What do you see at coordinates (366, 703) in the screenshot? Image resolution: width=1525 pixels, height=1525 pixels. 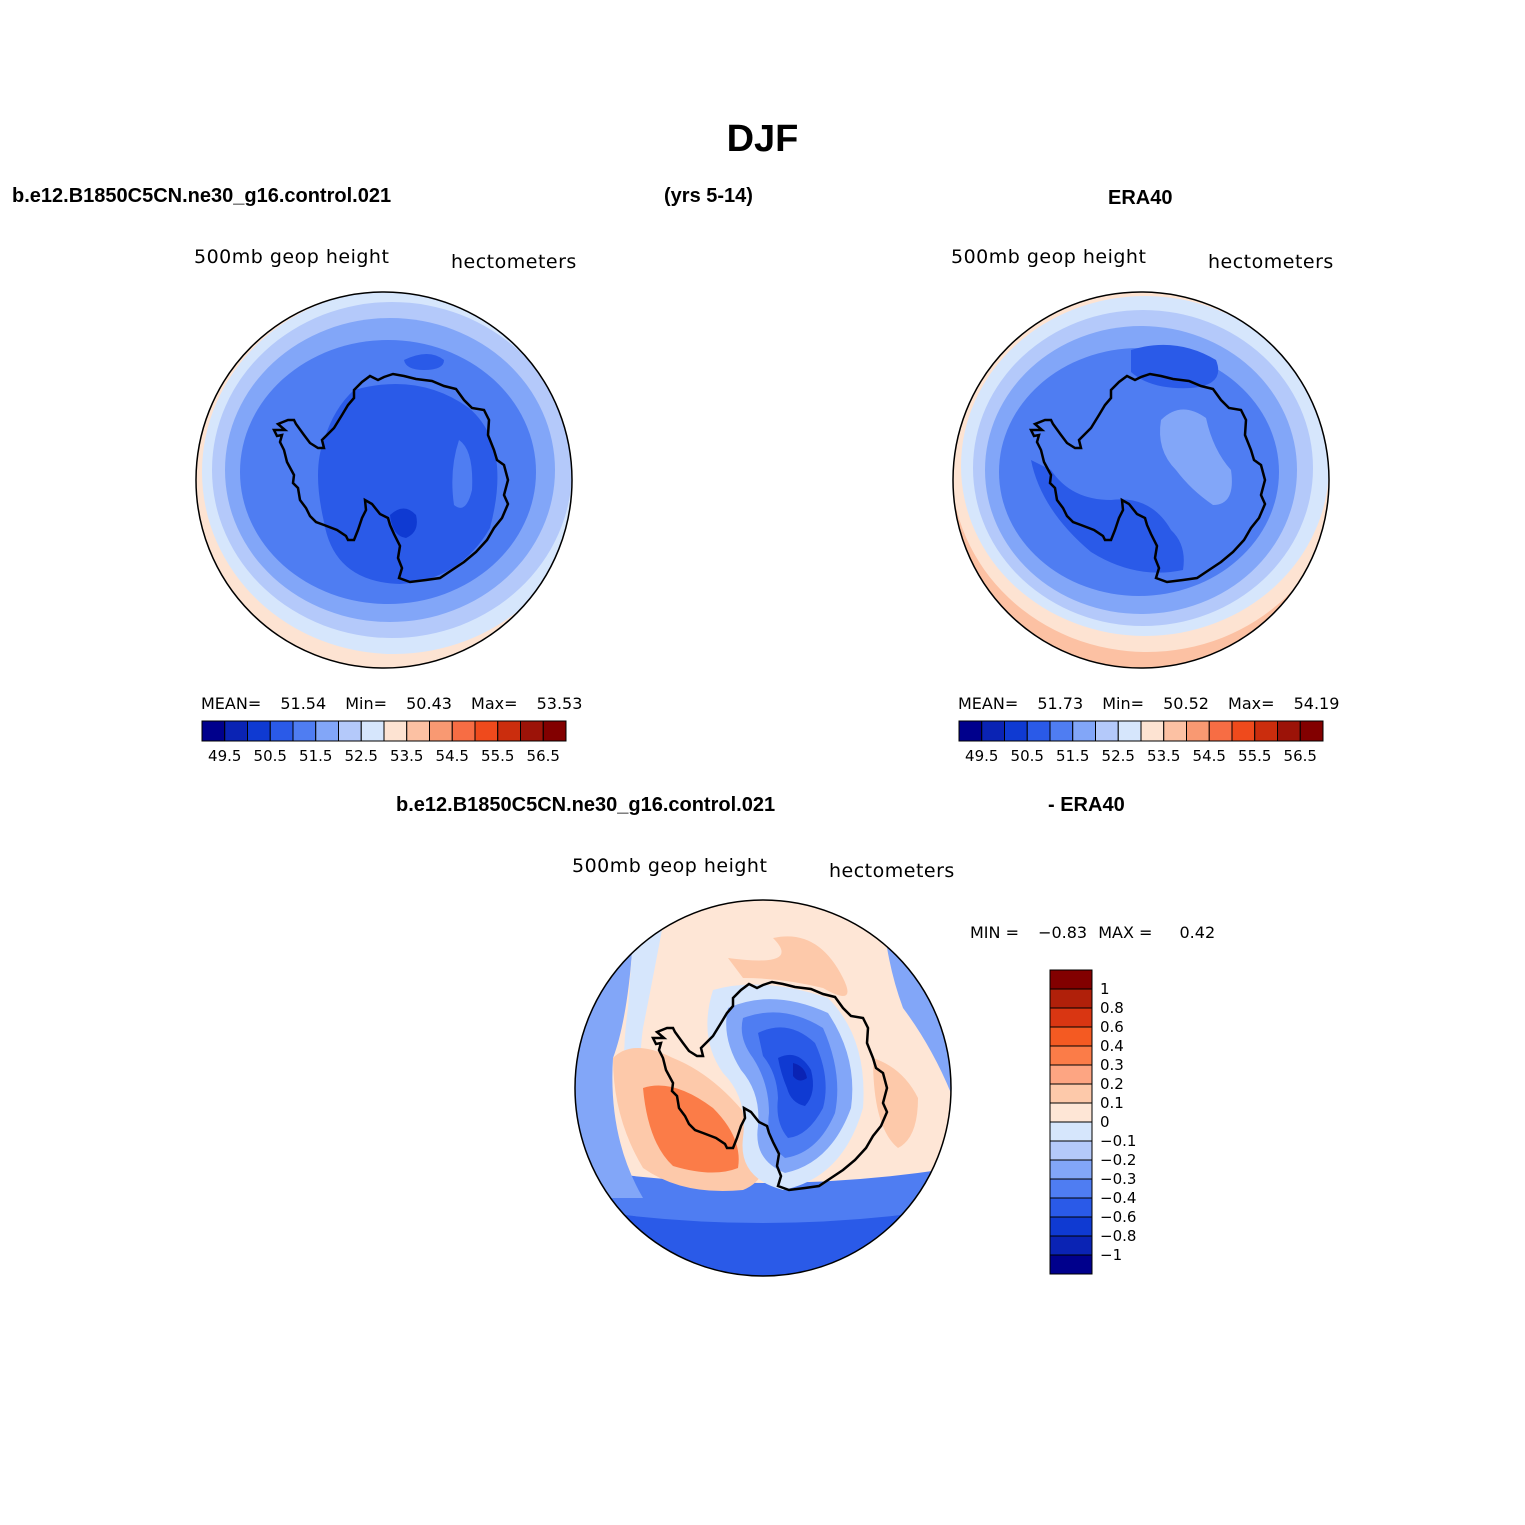 I see `min-label: Min=` at bounding box center [366, 703].